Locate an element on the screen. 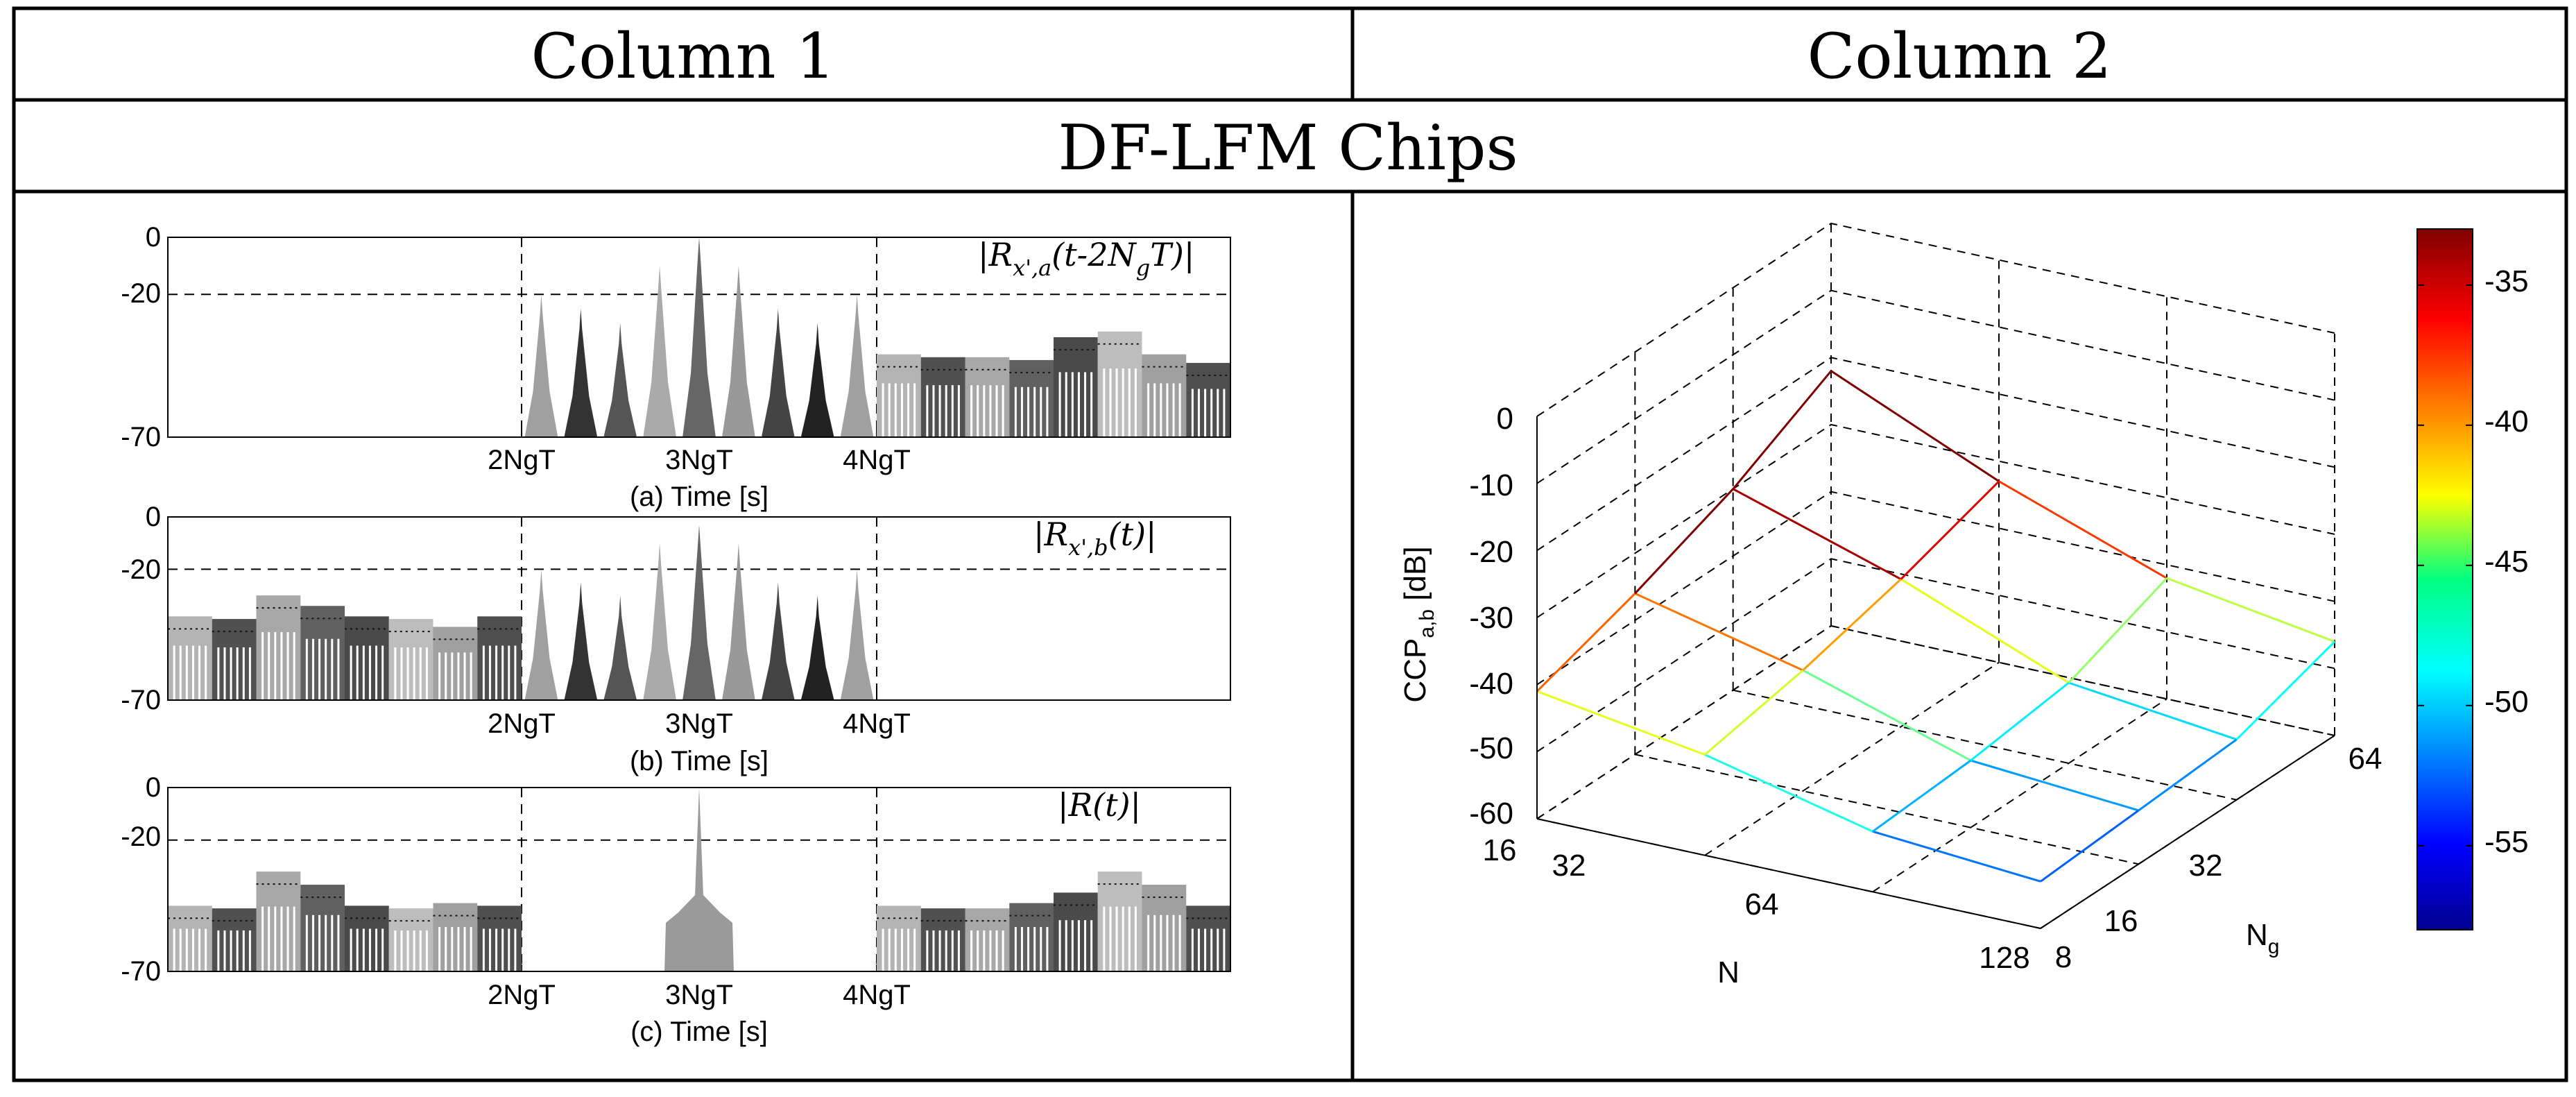 Image resolution: width=2576 pixels, height=1097 pixels. colorbar-tick-0: -35 is located at coordinates (2506, 281).